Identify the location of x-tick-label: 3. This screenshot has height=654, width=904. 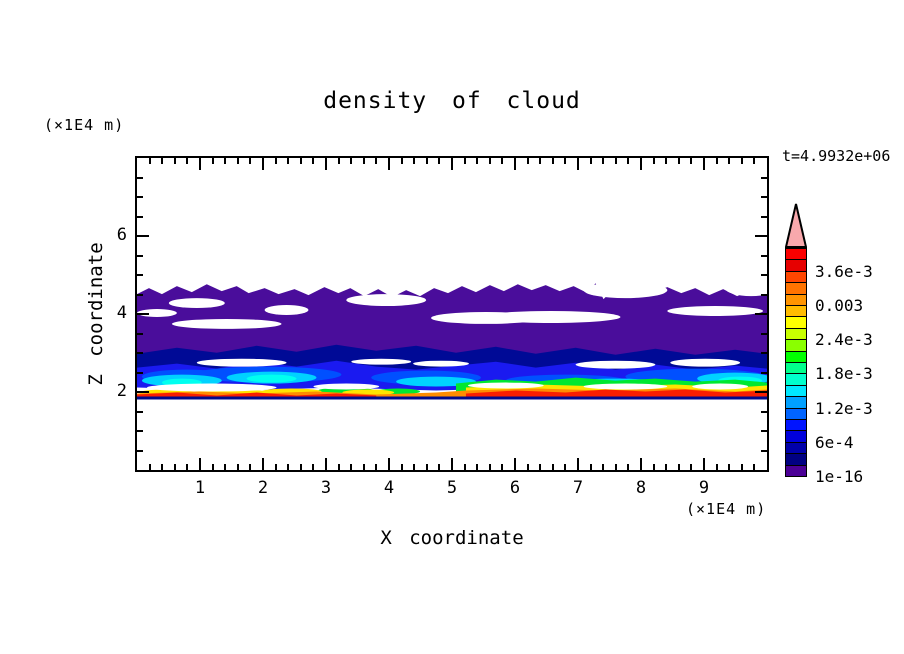
(326, 488).